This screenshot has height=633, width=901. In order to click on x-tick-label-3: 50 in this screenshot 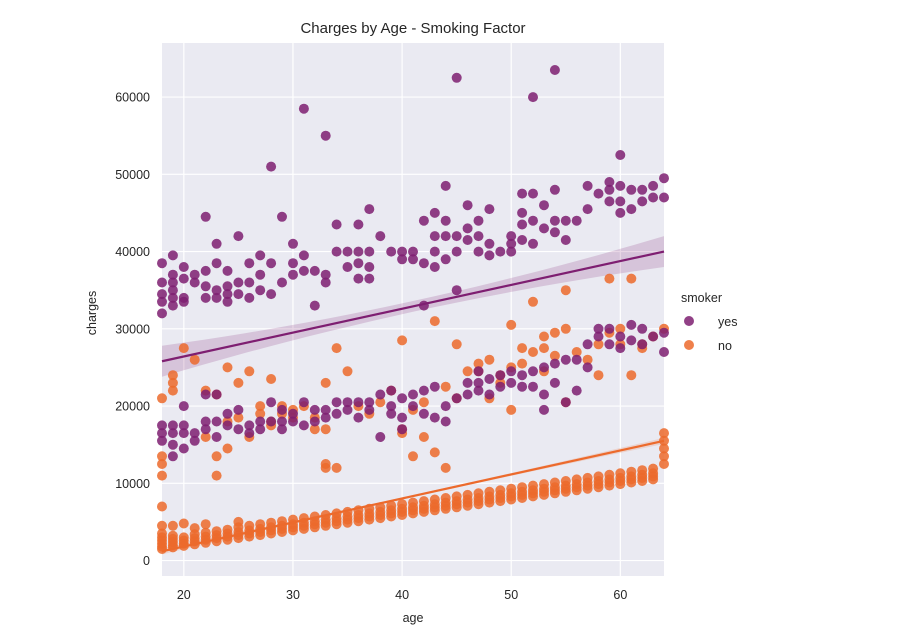, I will do `click(511, 595)`.